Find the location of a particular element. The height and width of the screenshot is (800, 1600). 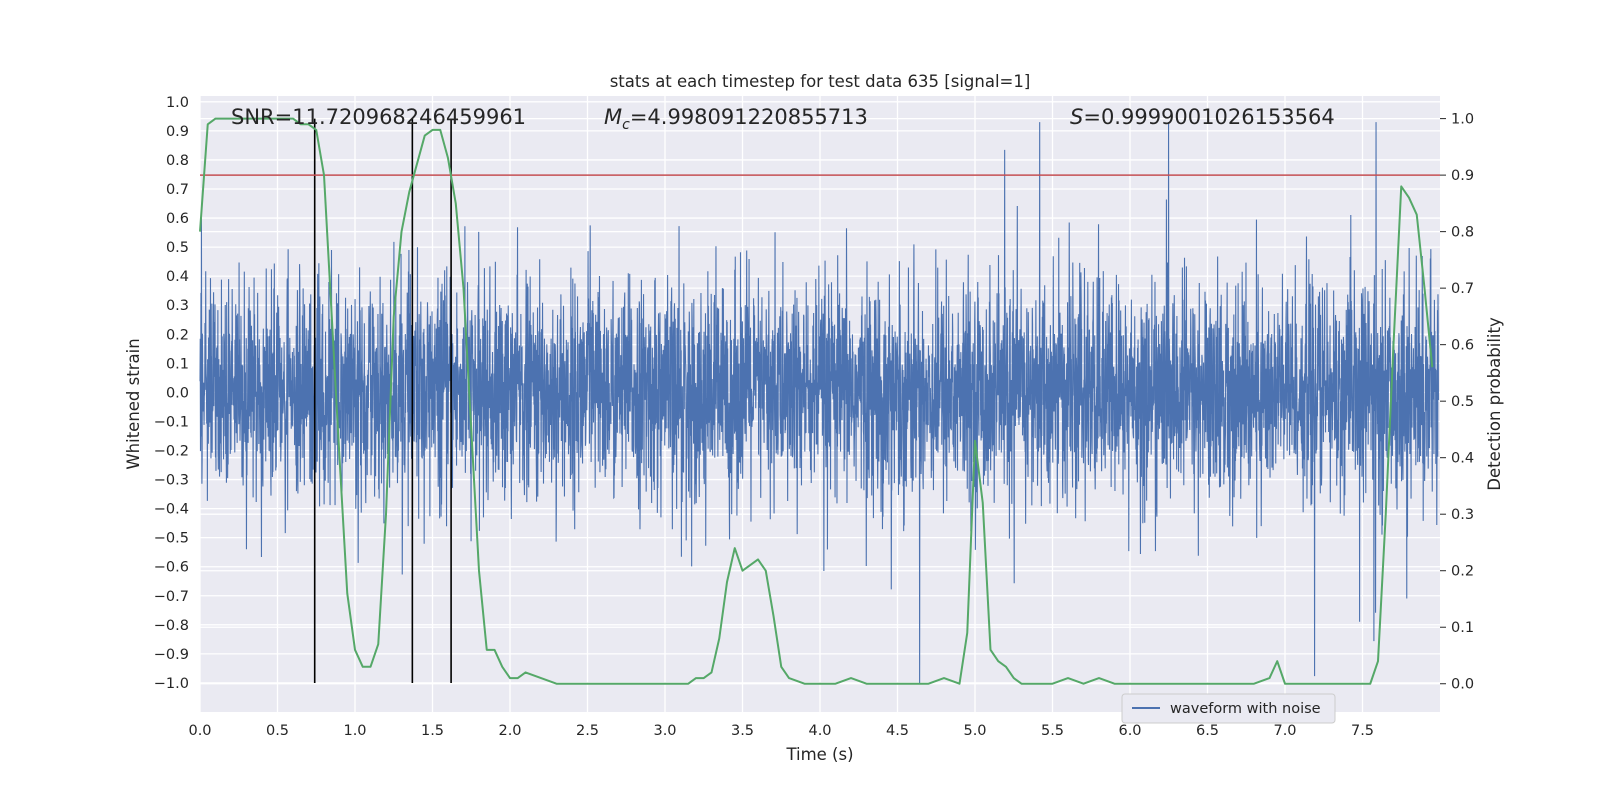

y-left-tick-label: −0.3 is located at coordinates (171, 481).